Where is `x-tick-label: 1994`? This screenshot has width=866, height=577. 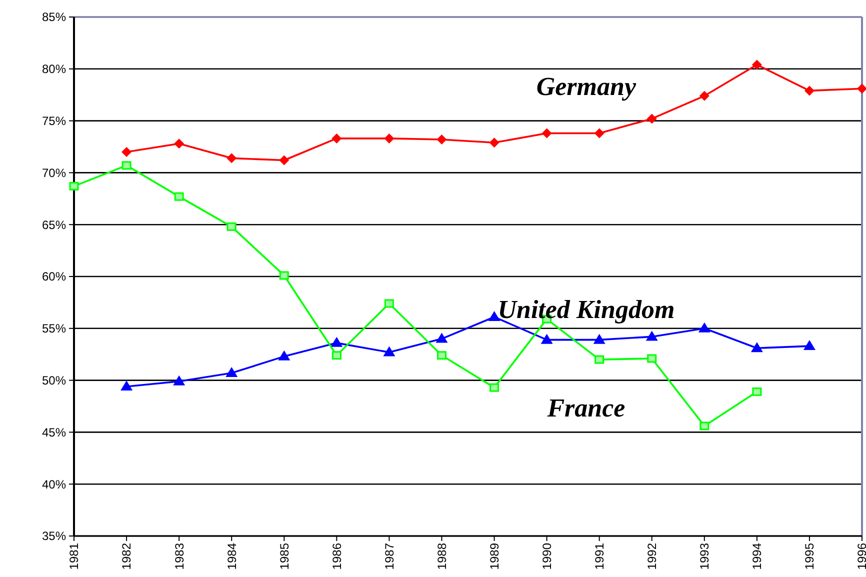 x-tick-label: 1994 is located at coordinates (757, 556).